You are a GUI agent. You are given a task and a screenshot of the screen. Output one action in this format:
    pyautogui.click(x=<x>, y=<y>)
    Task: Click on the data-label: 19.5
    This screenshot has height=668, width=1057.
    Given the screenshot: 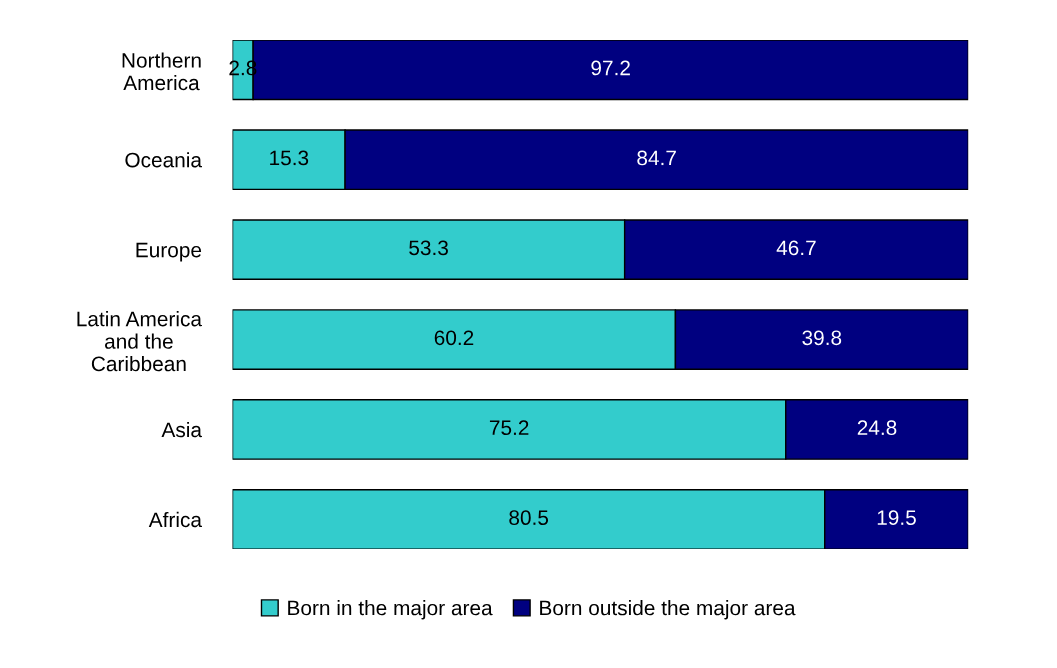 What is the action you would take?
    pyautogui.click(x=896, y=518)
    